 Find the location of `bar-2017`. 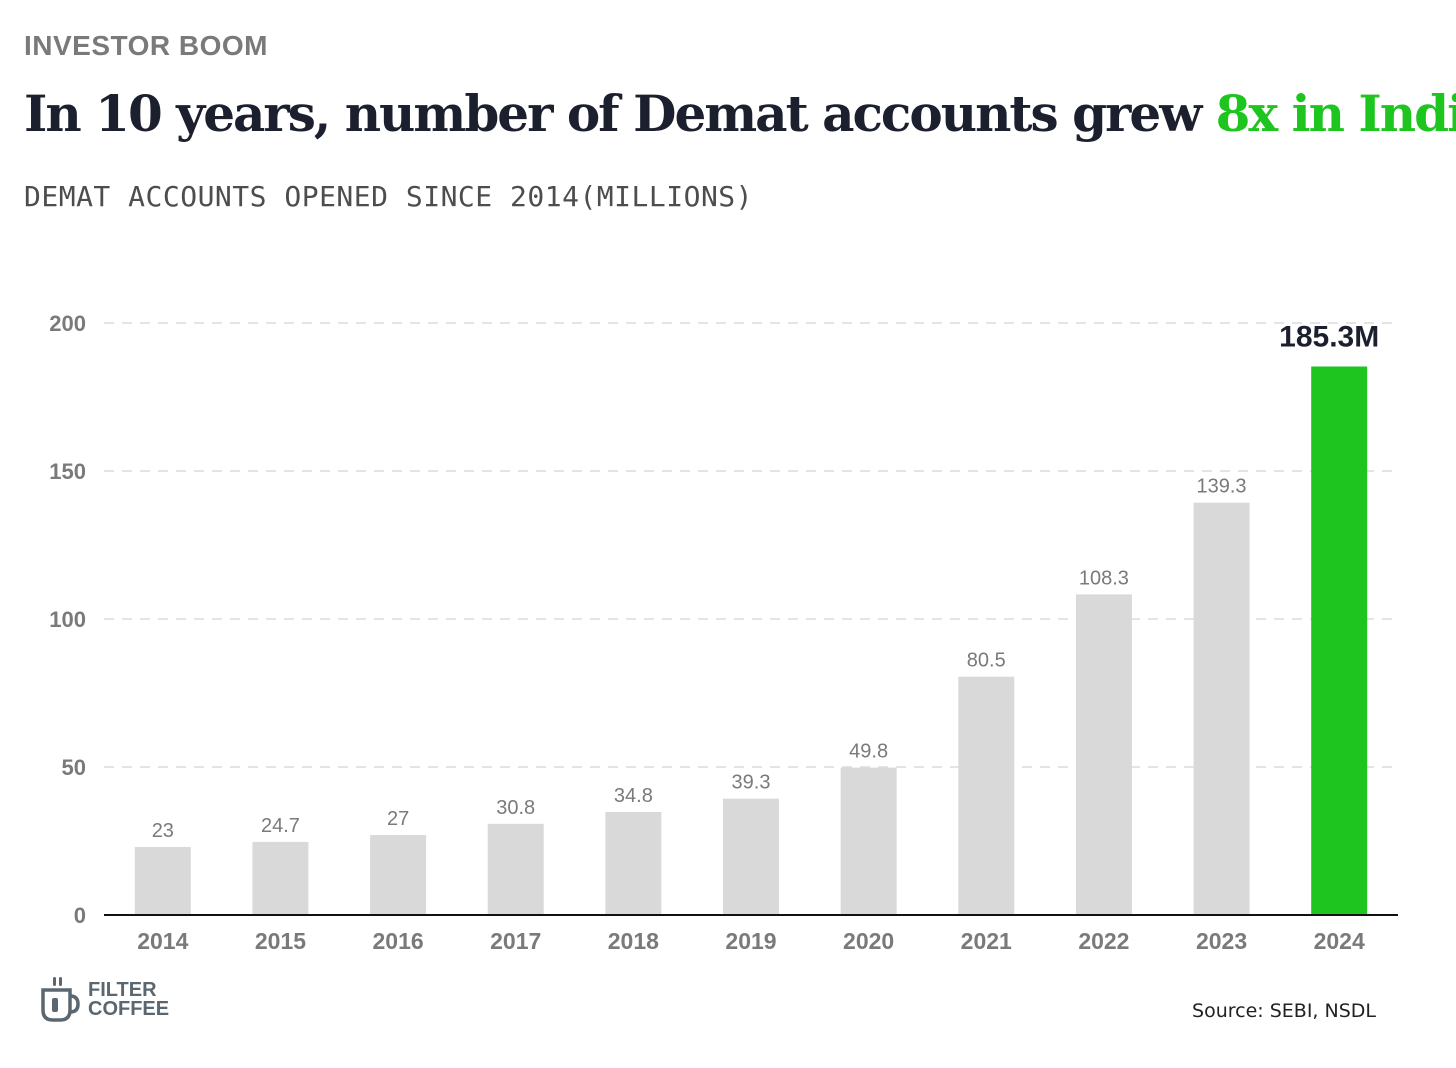

bar-2017 is located at coordinates (515, 869).